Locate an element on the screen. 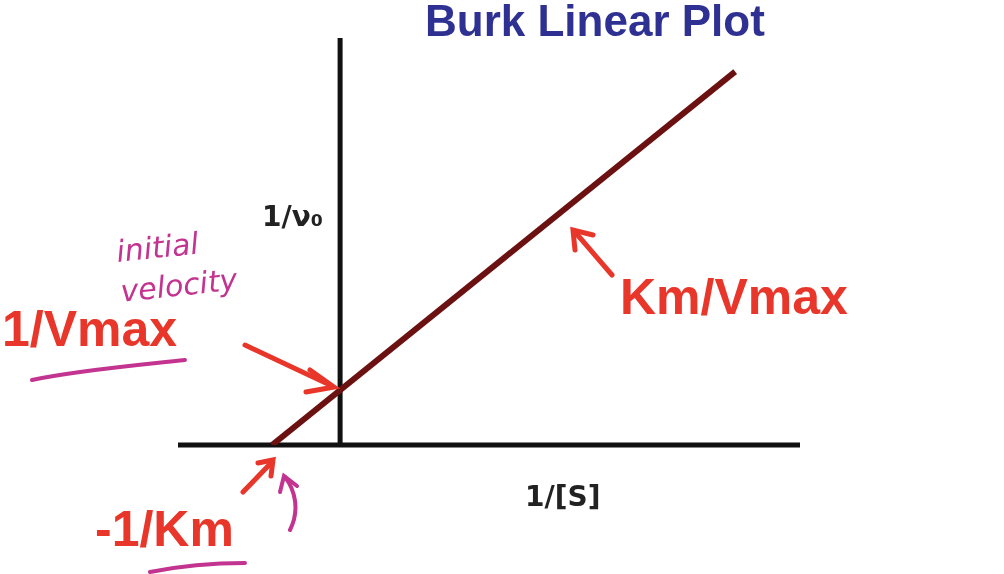  annotation: Km/Vmax is located at coordinates (734, 297).